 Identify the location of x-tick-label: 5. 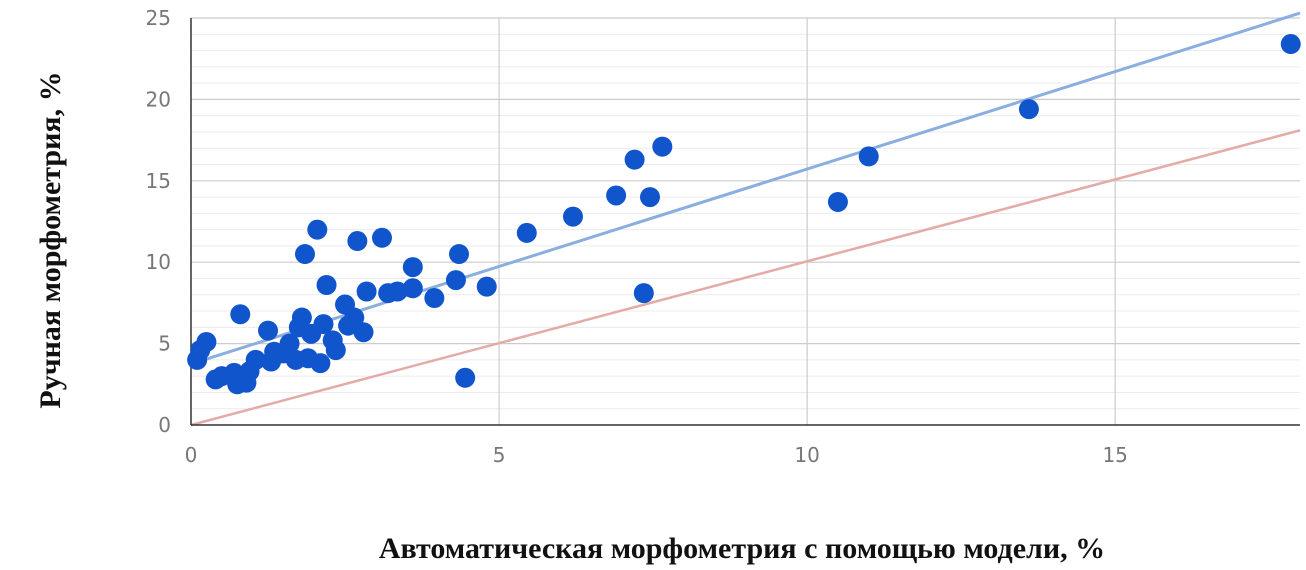
(499, 455).